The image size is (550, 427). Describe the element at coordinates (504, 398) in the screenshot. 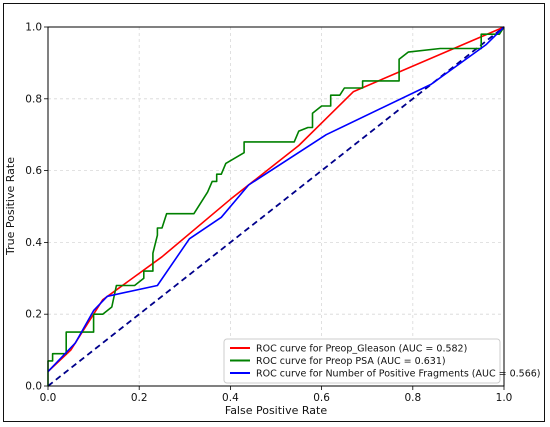

I see `x-tick-label: 1.0` at that location.